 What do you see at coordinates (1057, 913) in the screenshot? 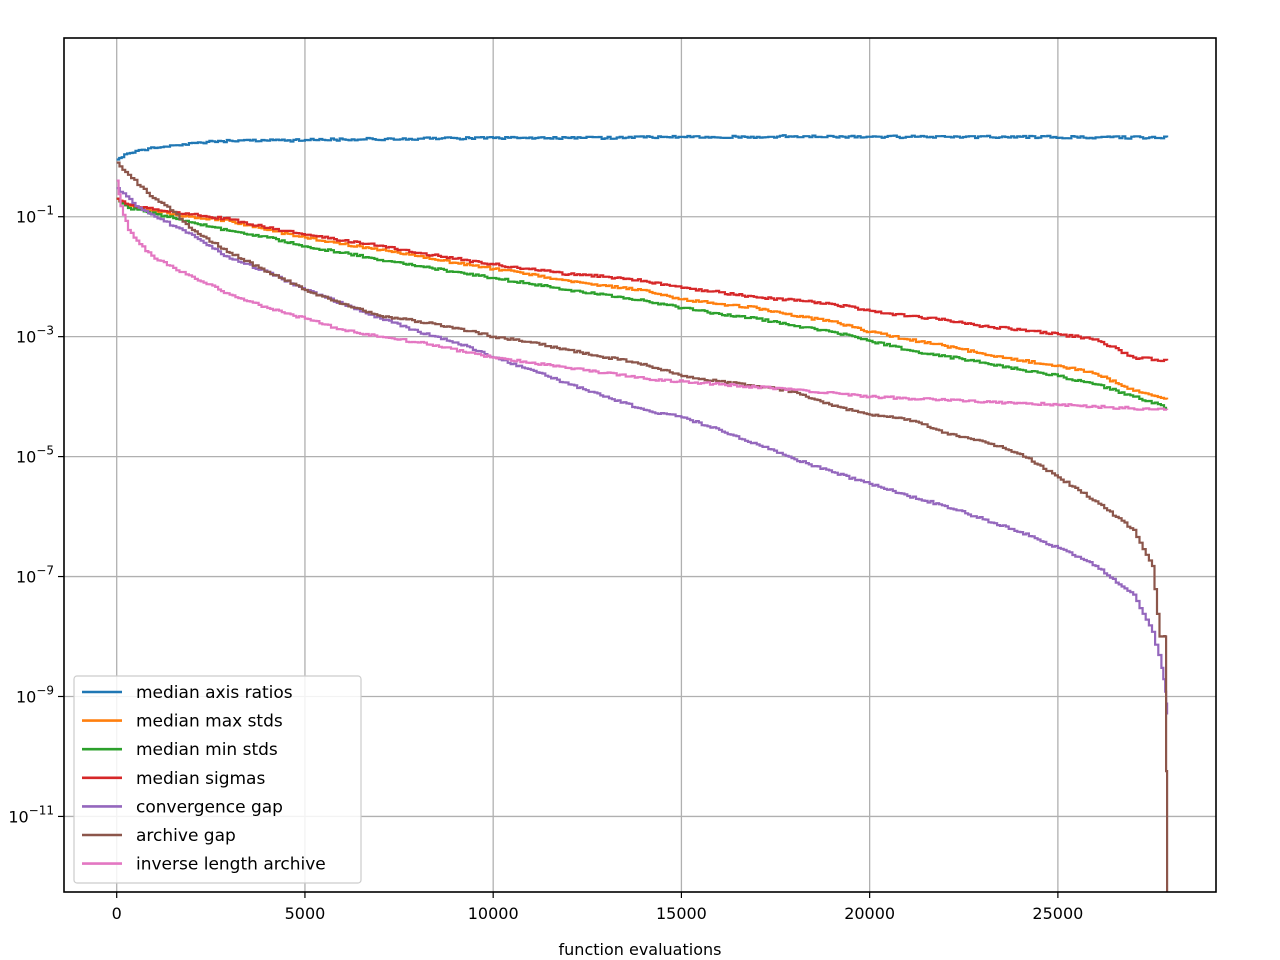
I see `x-tick-label: 25000` at bounding box center [1057, 913].